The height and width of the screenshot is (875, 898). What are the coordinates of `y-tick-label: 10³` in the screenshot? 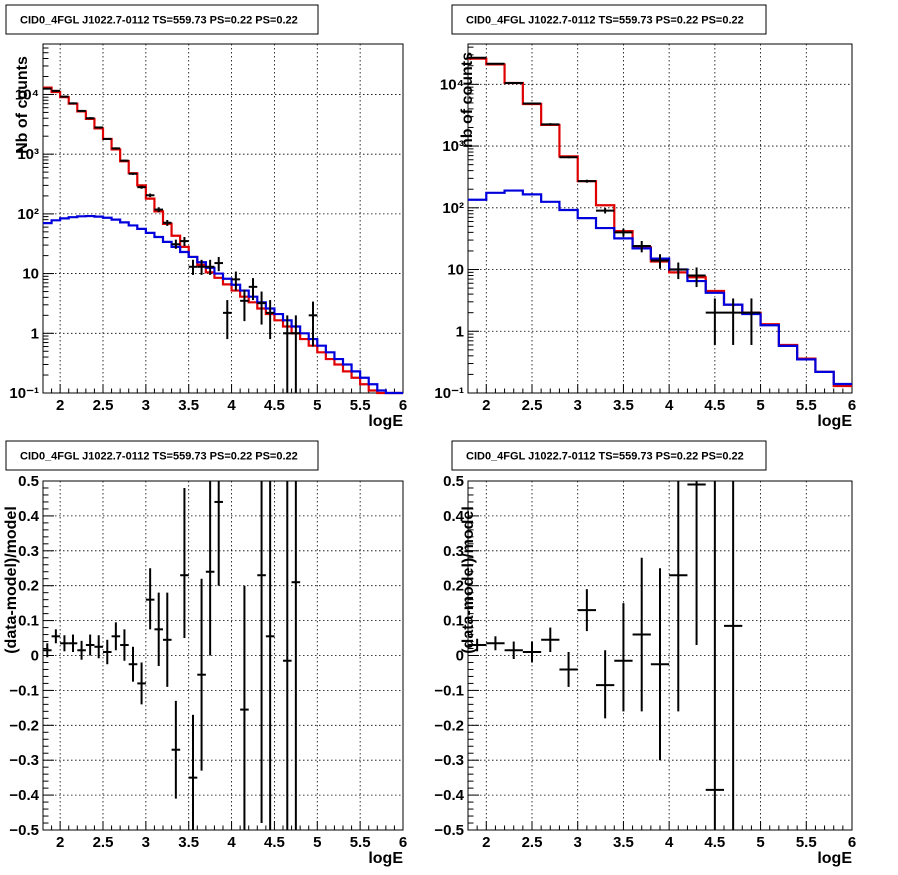 It's located at (453, 146).